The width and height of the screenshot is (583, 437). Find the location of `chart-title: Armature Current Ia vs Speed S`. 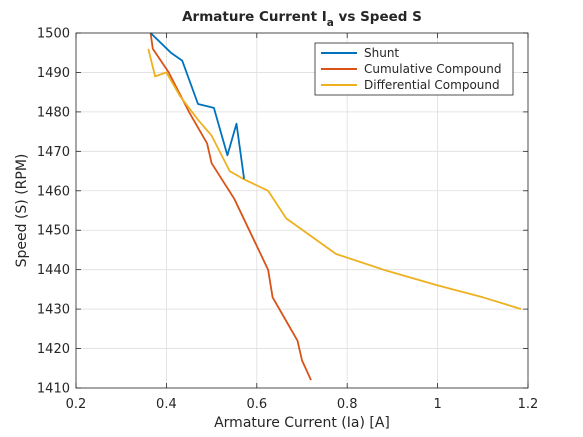

chart-title: Armature Current Ia vs Speed S is located at coordinates (302, 19).